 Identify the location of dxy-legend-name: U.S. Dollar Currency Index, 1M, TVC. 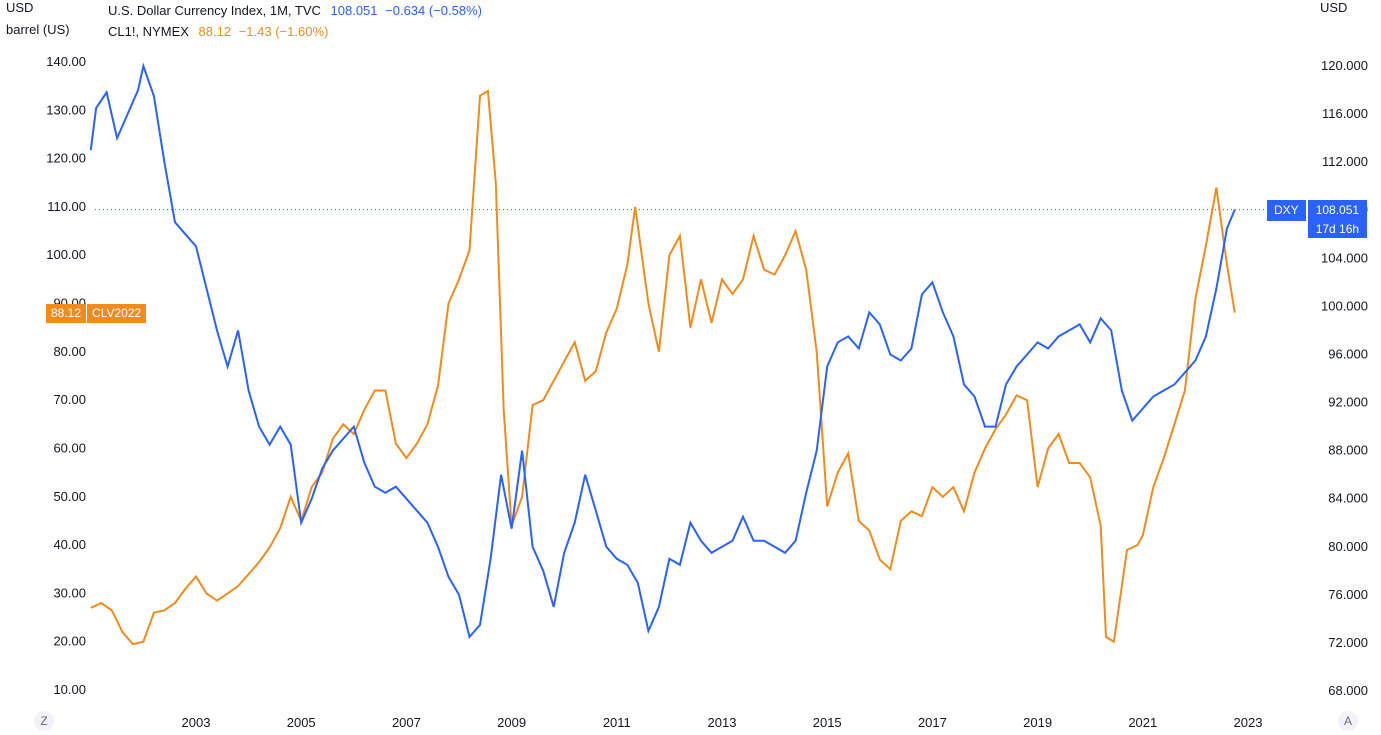
(214, 10).